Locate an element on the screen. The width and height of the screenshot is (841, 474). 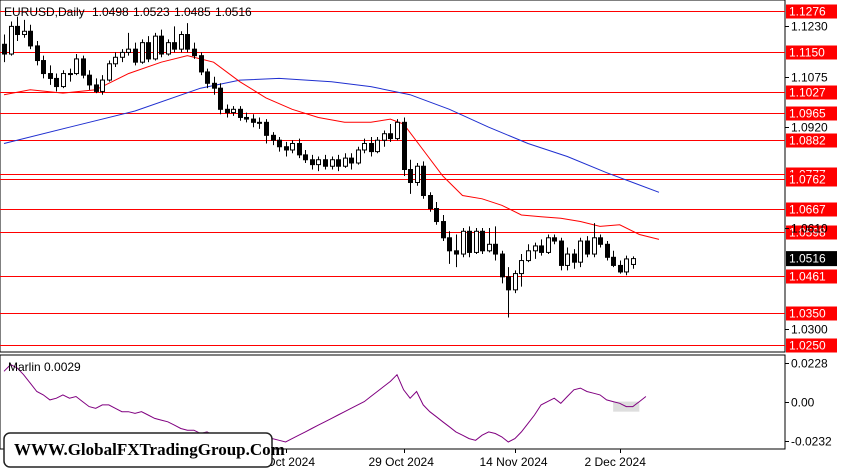
level-label: 1.0882 is located at coordinates (807, 141).